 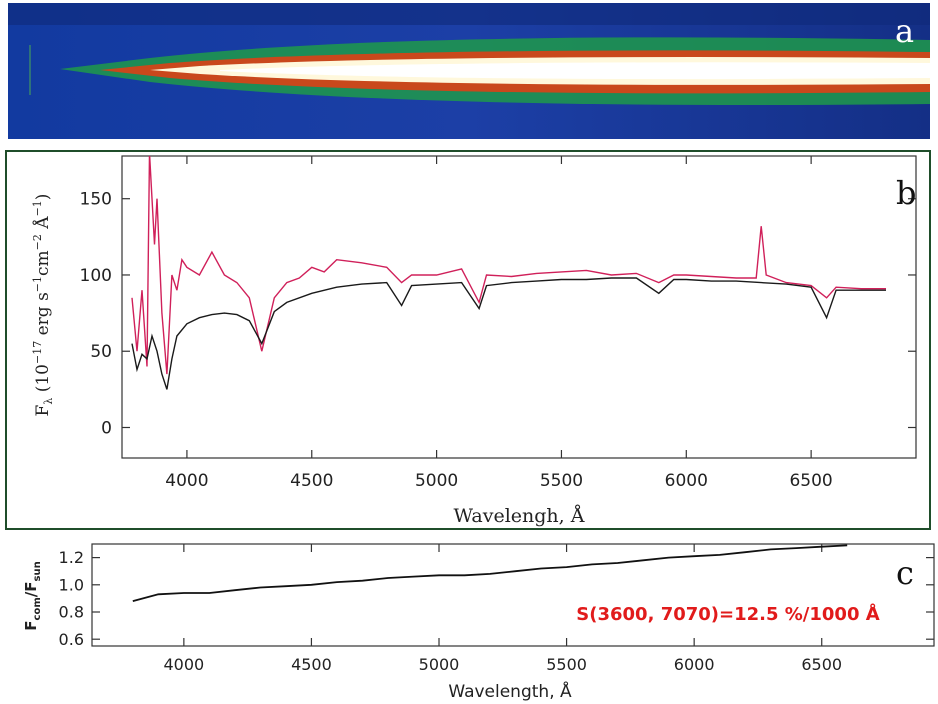 What do you see at coordinates (904, 31) in the screenshot?
I see `panel-label-a: a` at bounding box center [904, 31].